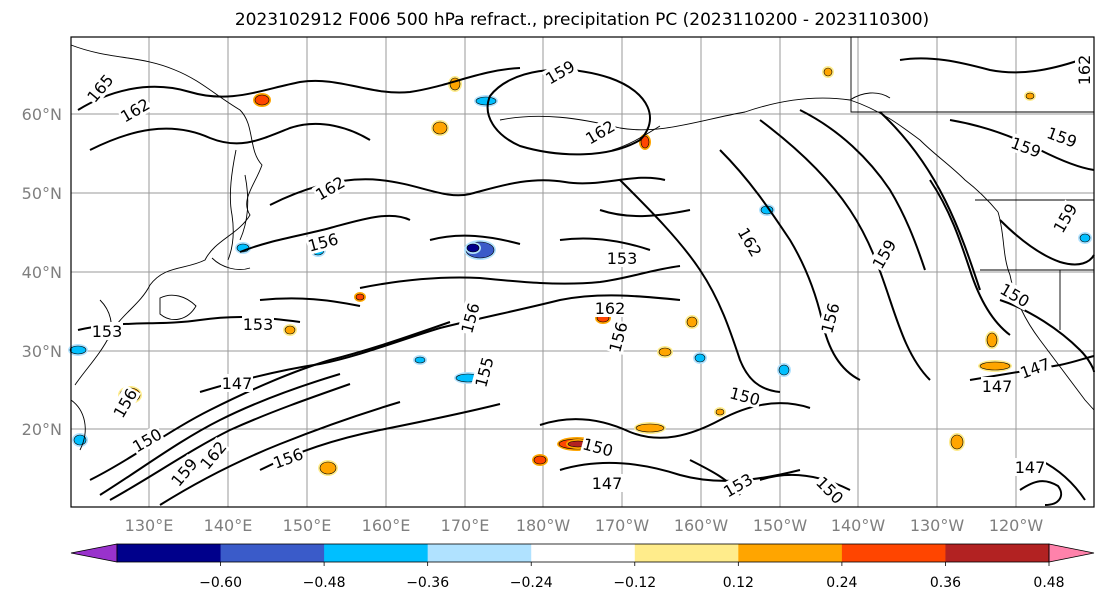  I want to click on lat-tick-label: 50°N, so click(42, 193).